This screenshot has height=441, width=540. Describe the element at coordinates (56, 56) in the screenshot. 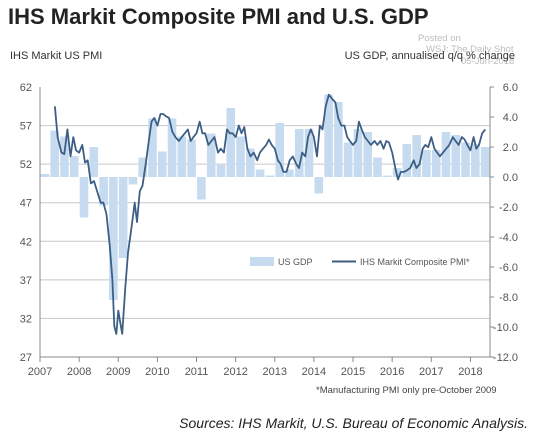

I see `left-axis-title: IHS Markit US PMI` at that location.